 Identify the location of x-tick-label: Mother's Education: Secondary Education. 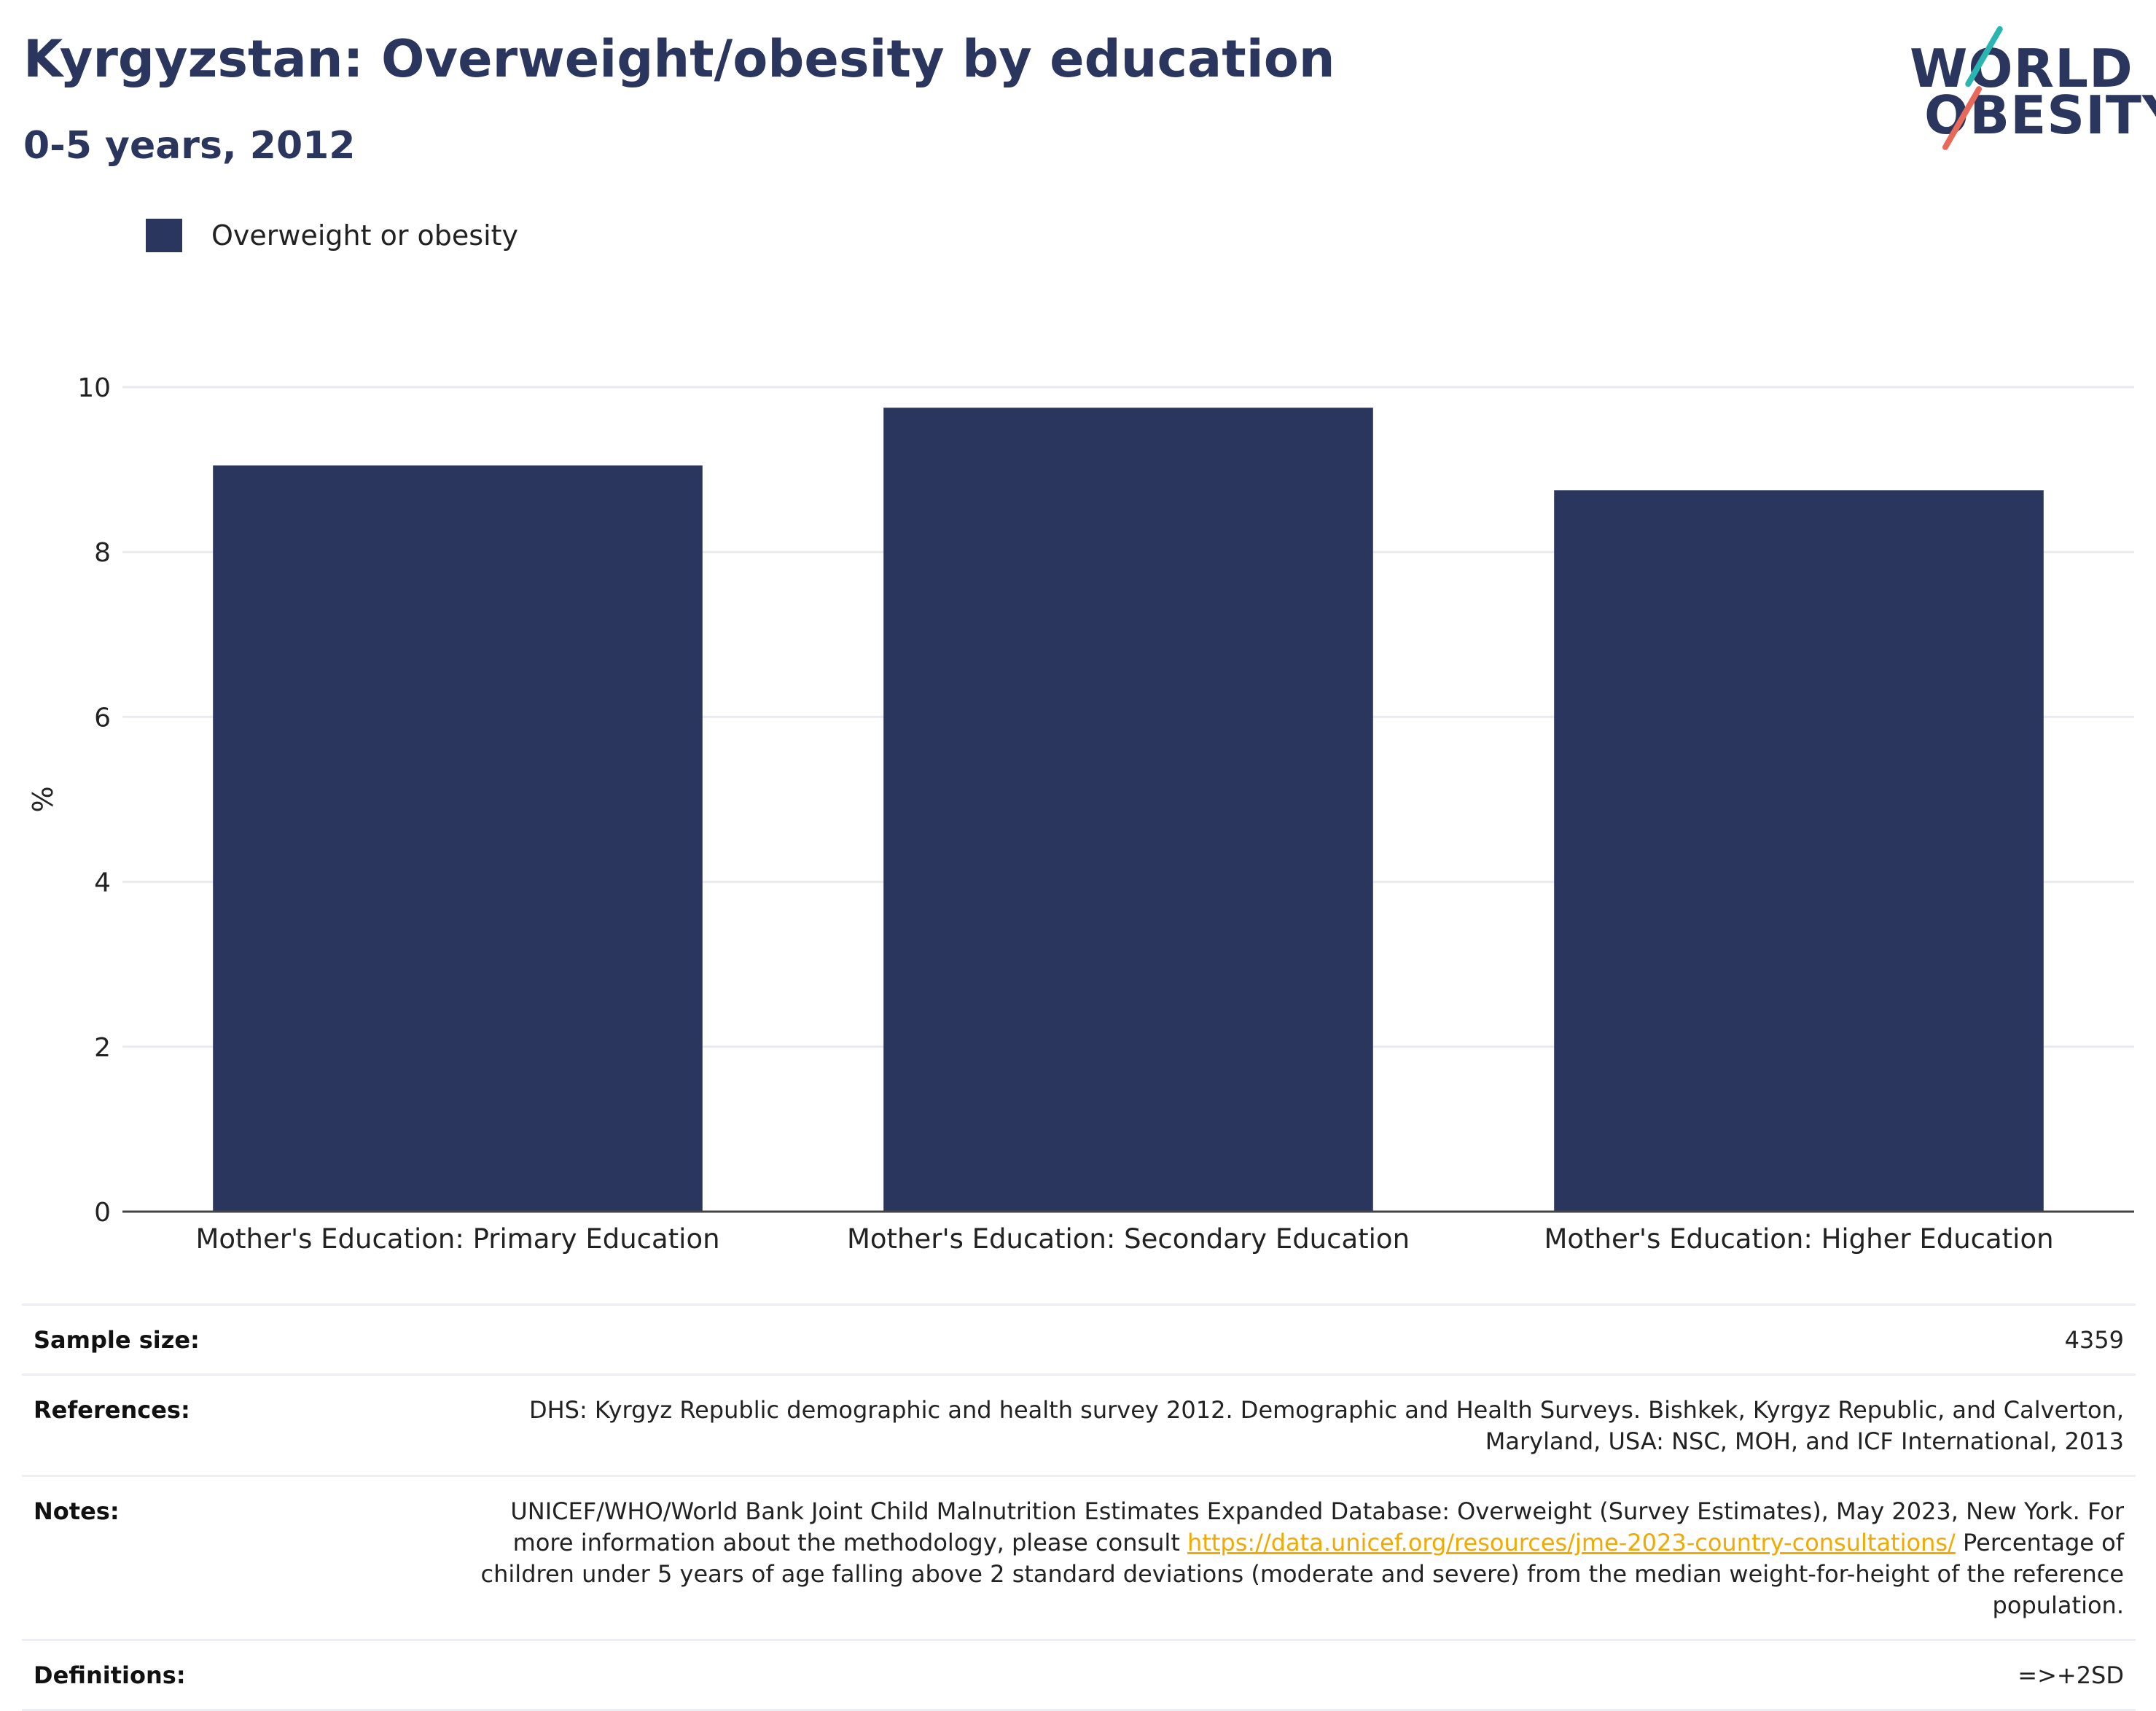
(1128, 1239).